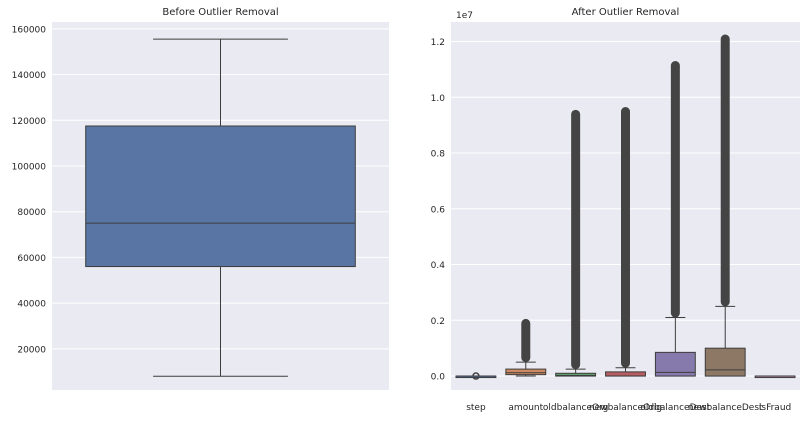 Image resolution: width=802 pixels, height=423 pixels. I want to click on y-tick-label: 0.6, so click(438, 210).